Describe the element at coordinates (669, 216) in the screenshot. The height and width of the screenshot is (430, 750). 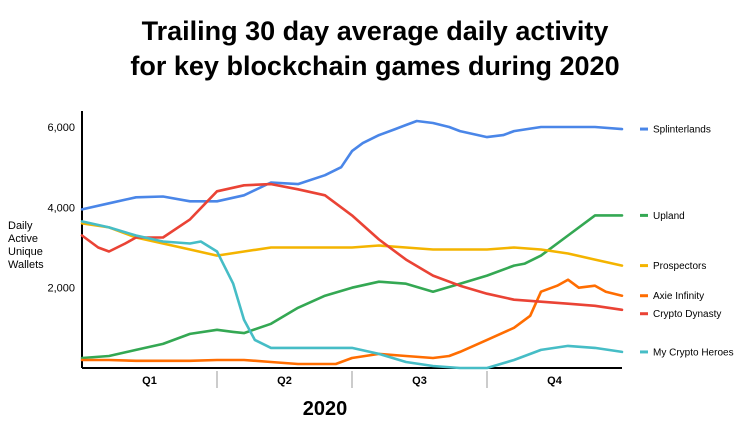
I see `legend-label: Upland` at that location.